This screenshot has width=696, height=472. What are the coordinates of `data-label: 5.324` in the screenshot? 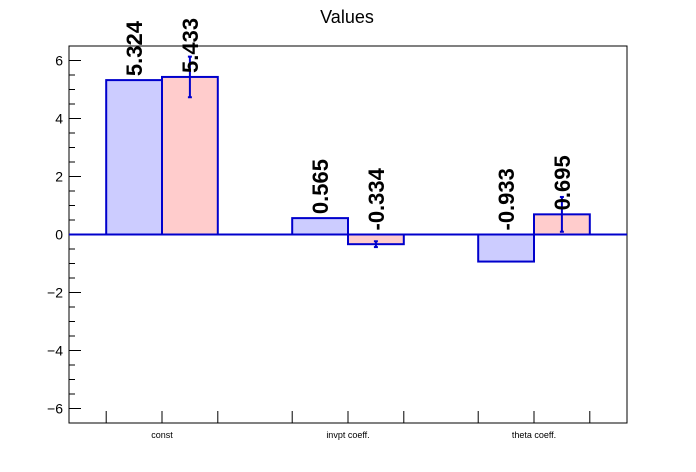 It's located at (134, 48).